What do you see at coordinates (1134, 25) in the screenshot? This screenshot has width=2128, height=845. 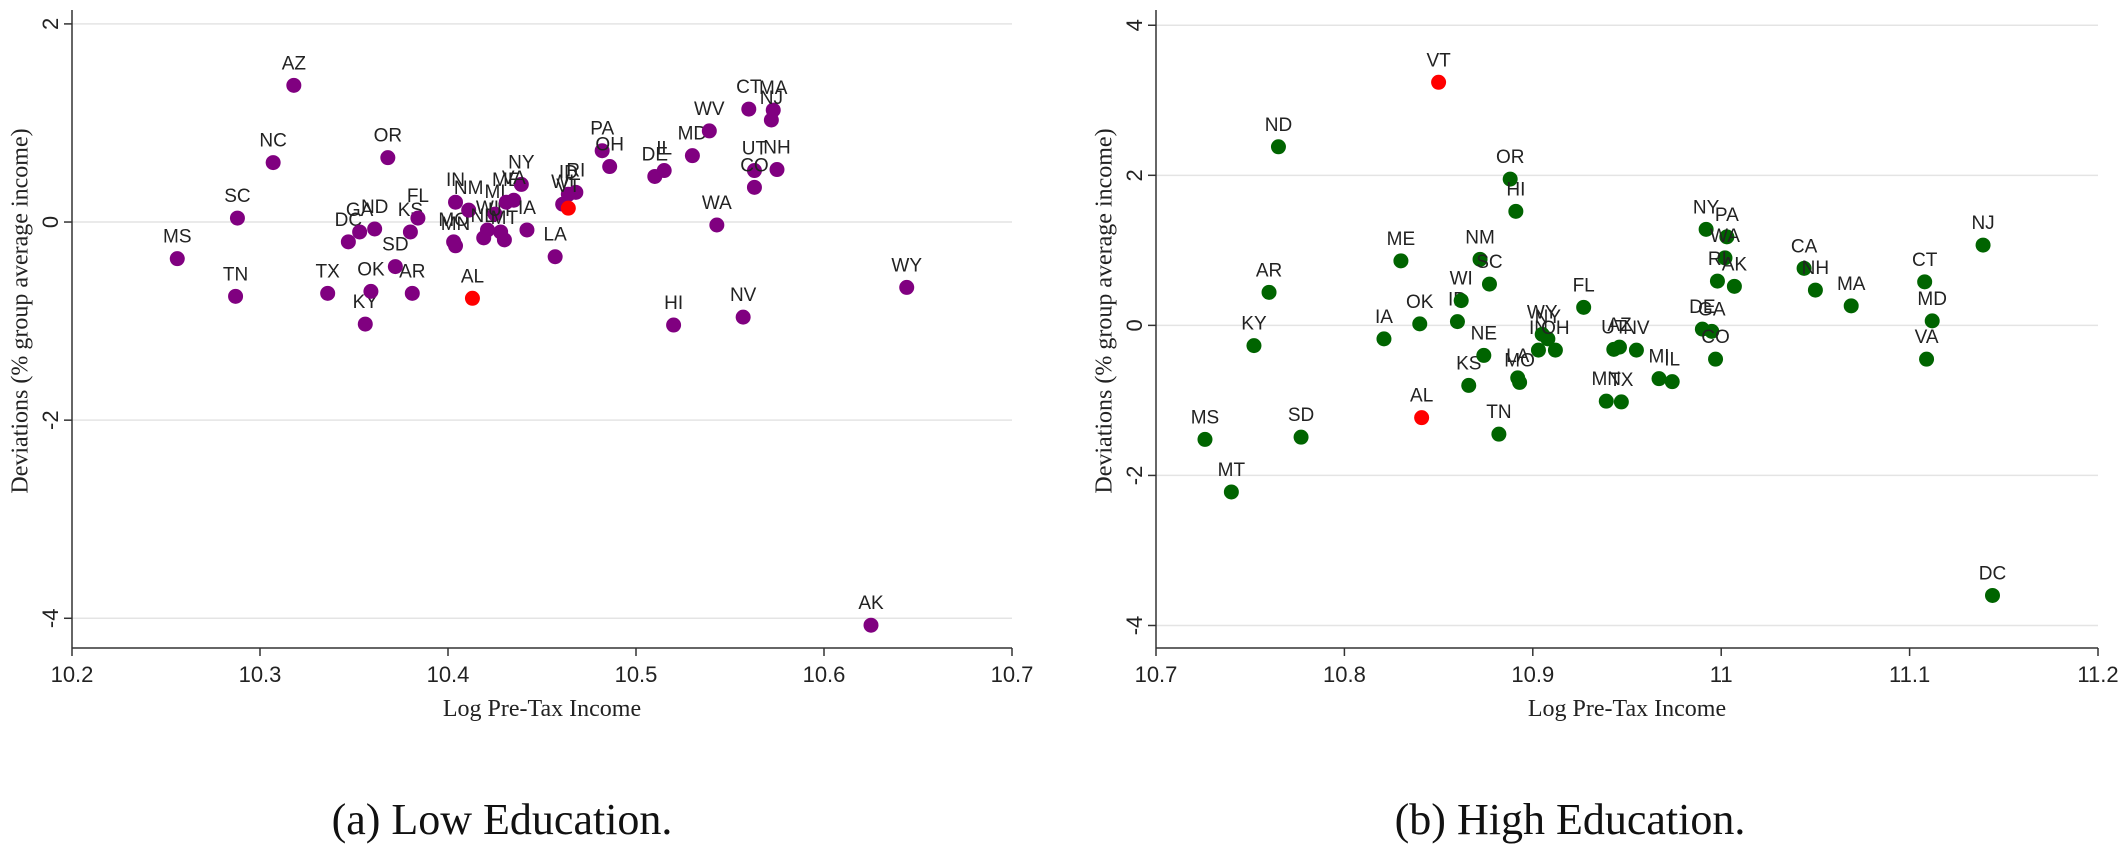 I see `y-tick-label-4: 4` at bounding box center [1134, 25].